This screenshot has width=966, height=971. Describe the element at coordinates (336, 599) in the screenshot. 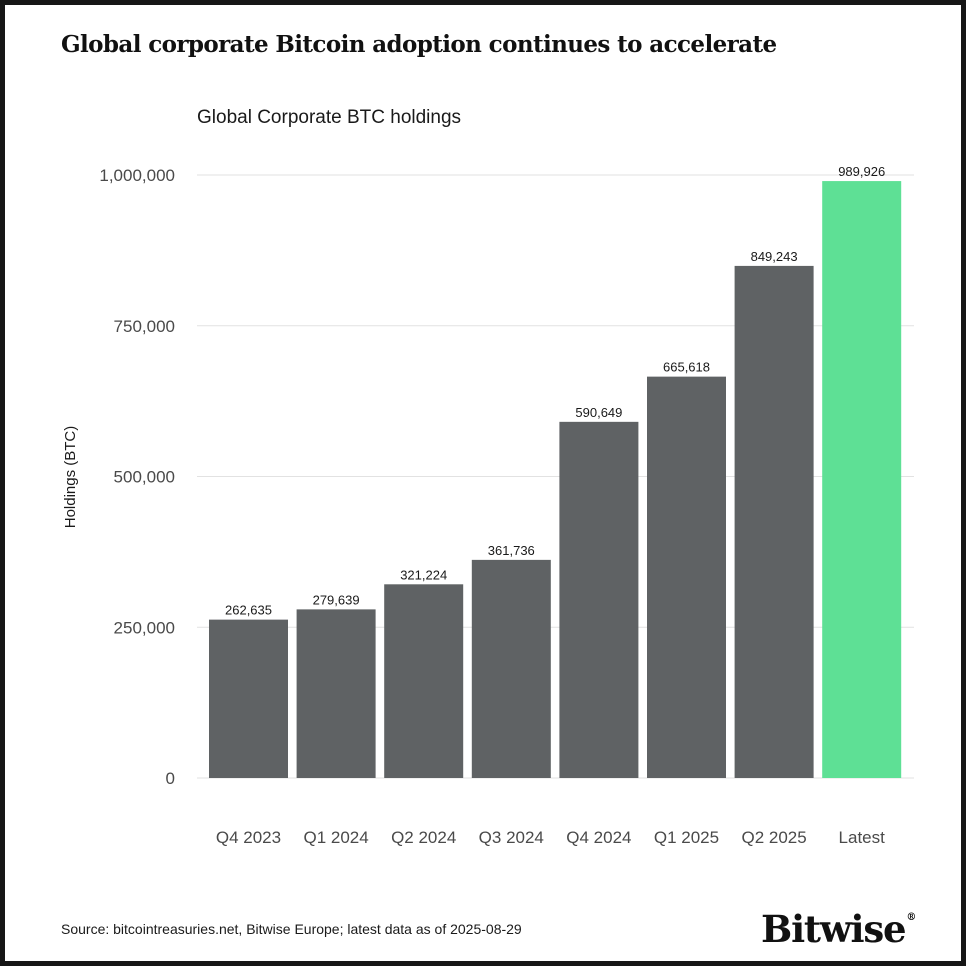

I see `bar-value-label: 279,639` at that location.